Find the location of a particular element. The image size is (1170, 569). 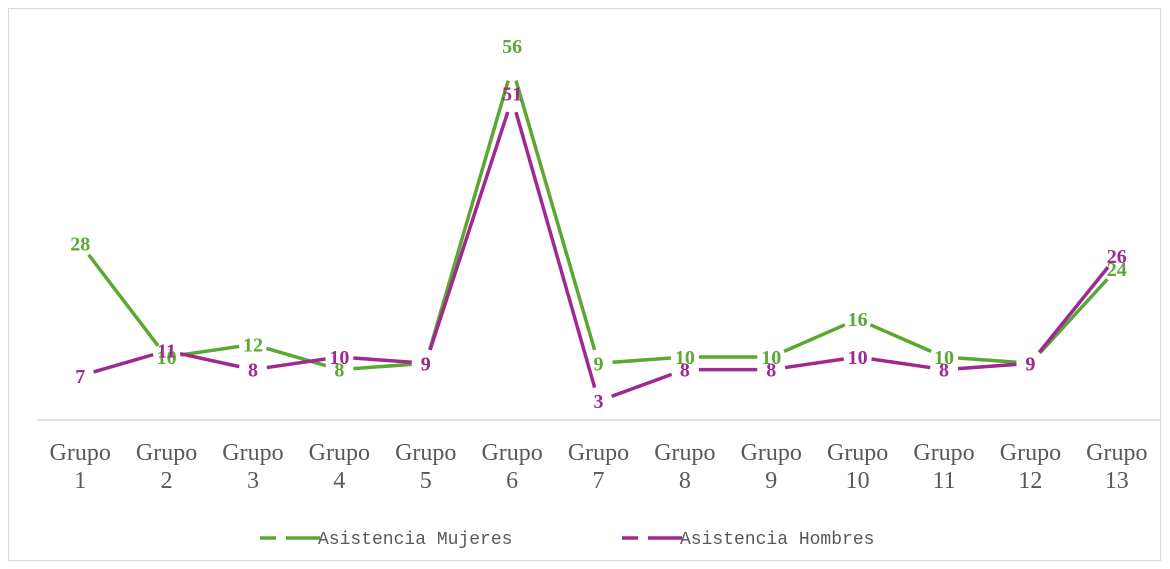

category-label: Grupo 3 is located at coordinates (252, 467).